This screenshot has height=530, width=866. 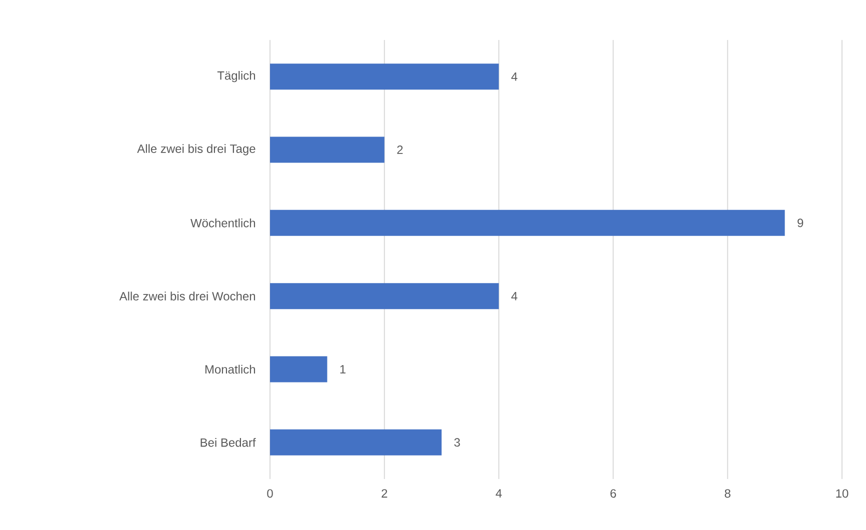 What do you see at coordinates (196, 150) in the screenshot?
I see `y-tick-label: Alle zwei bis drei Tage` at bounding box center [196, 150].